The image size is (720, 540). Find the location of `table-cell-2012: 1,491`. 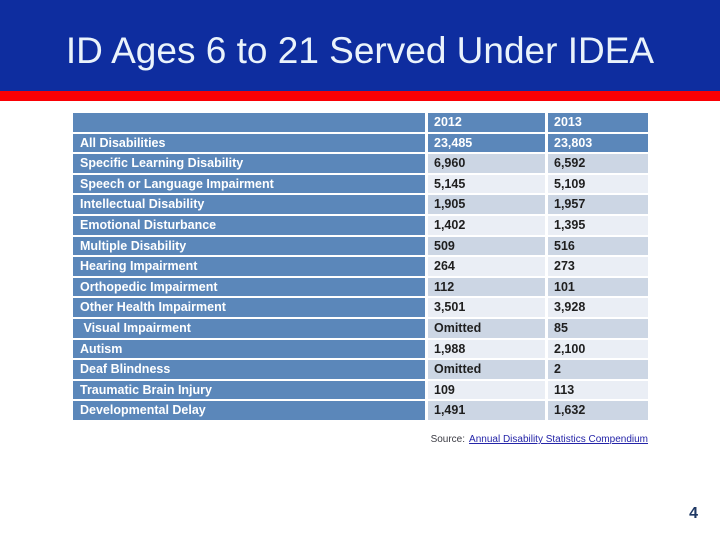

table-cell-2012: 1,491 is located at coordinates (486, 410).